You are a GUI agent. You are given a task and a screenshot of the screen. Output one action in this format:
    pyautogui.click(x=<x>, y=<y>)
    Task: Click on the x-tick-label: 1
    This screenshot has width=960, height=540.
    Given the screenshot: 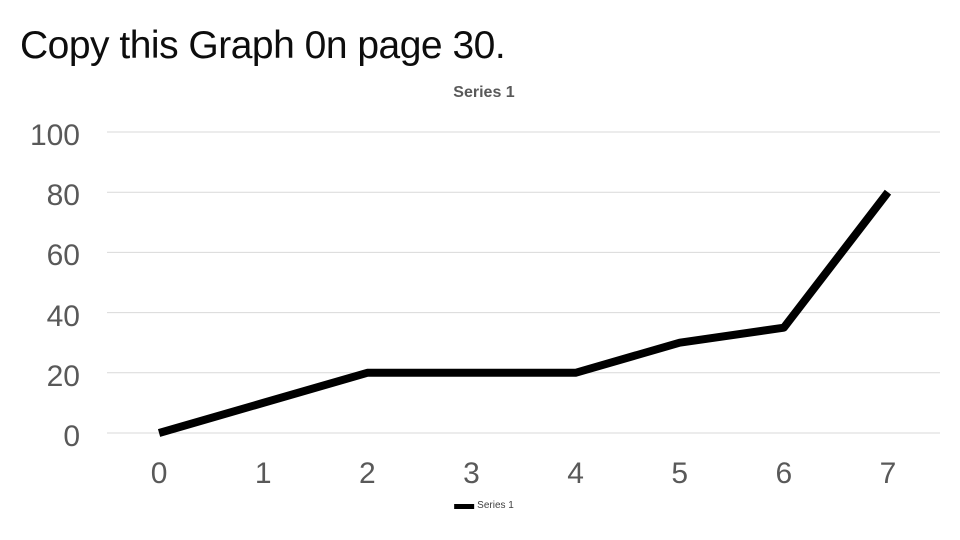 What is the action you would take?
    pyautogui.click(x=263, y=473)
    